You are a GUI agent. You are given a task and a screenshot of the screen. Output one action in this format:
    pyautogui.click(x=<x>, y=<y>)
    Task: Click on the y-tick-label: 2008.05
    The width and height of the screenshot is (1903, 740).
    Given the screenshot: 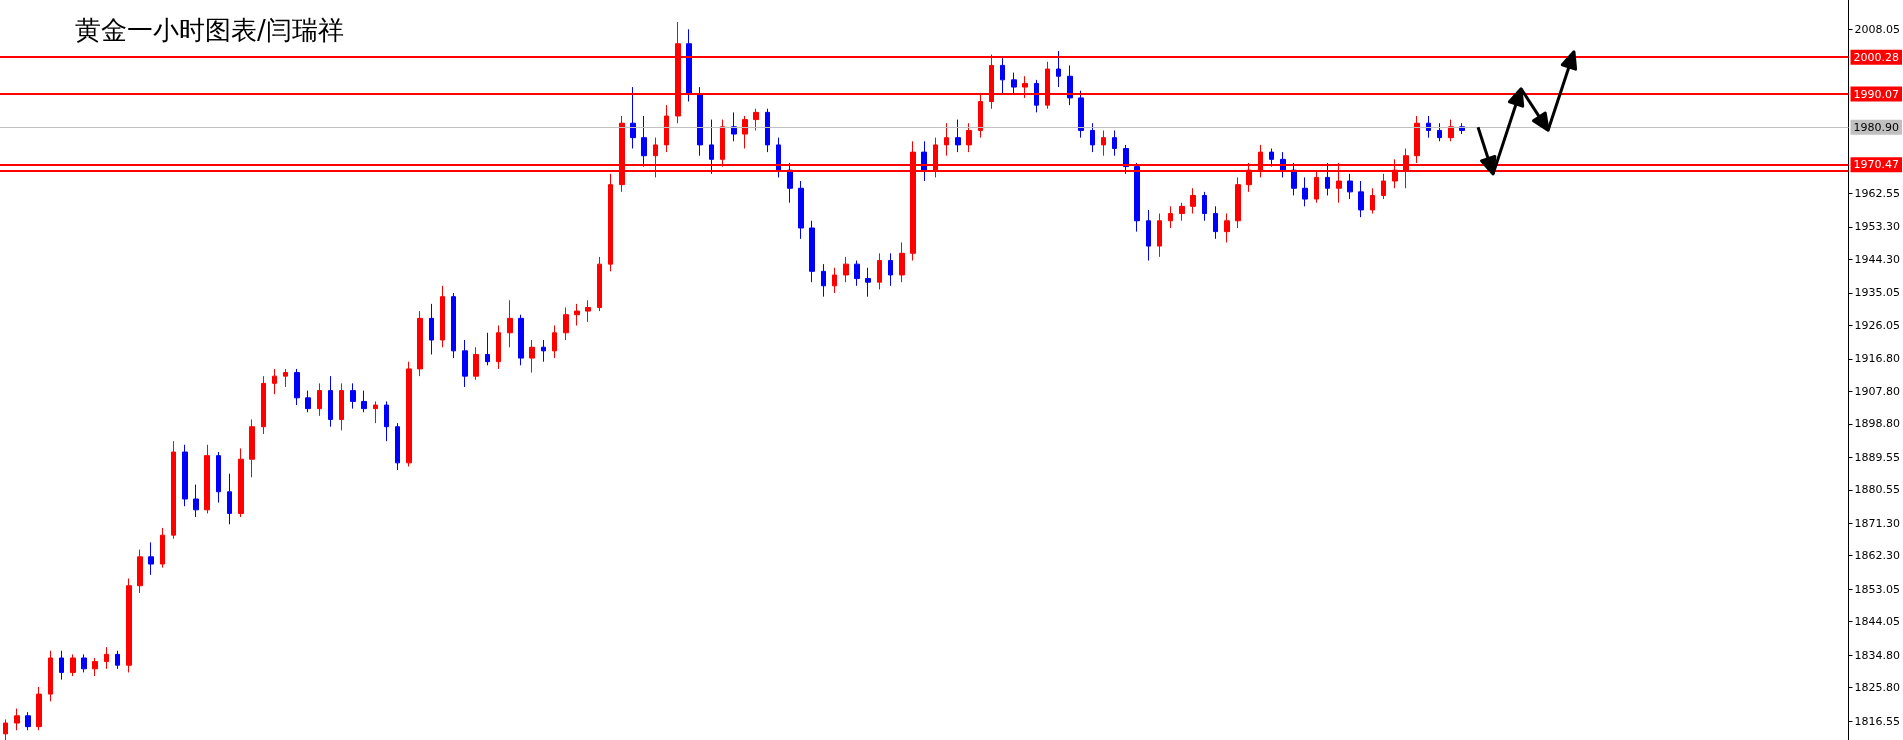 What is the action you would take?
    pyautogui.click(x=1877, y=29)
    